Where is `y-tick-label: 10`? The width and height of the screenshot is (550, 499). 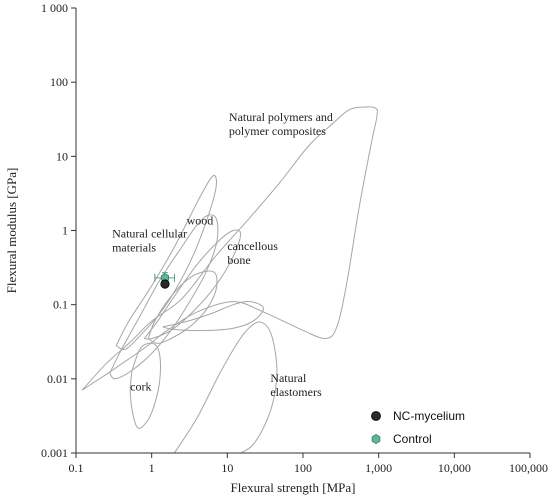
y-tick-label: 10 is located at coordinates (62, 156).